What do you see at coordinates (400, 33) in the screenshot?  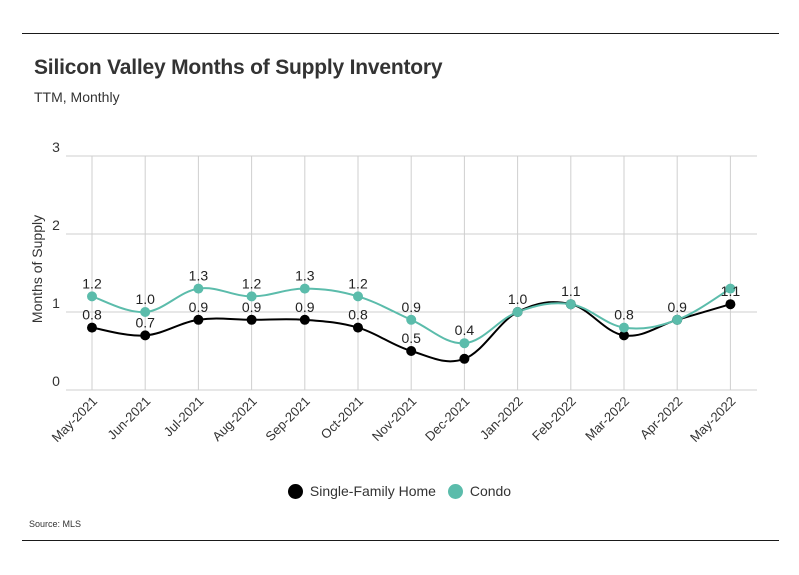 I see `top-rule` at bounding box center [400, 33].